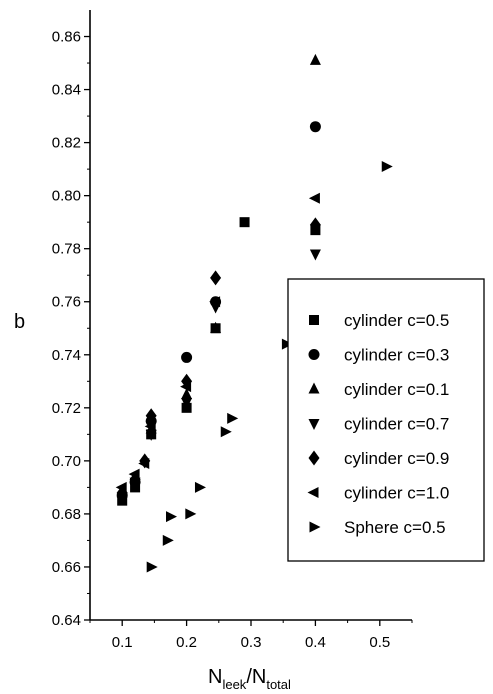  What do you see at coordinates (251, 642) in the screenshot?
I see `x-tick-label: 0.3` at bounding box center [251, 642].